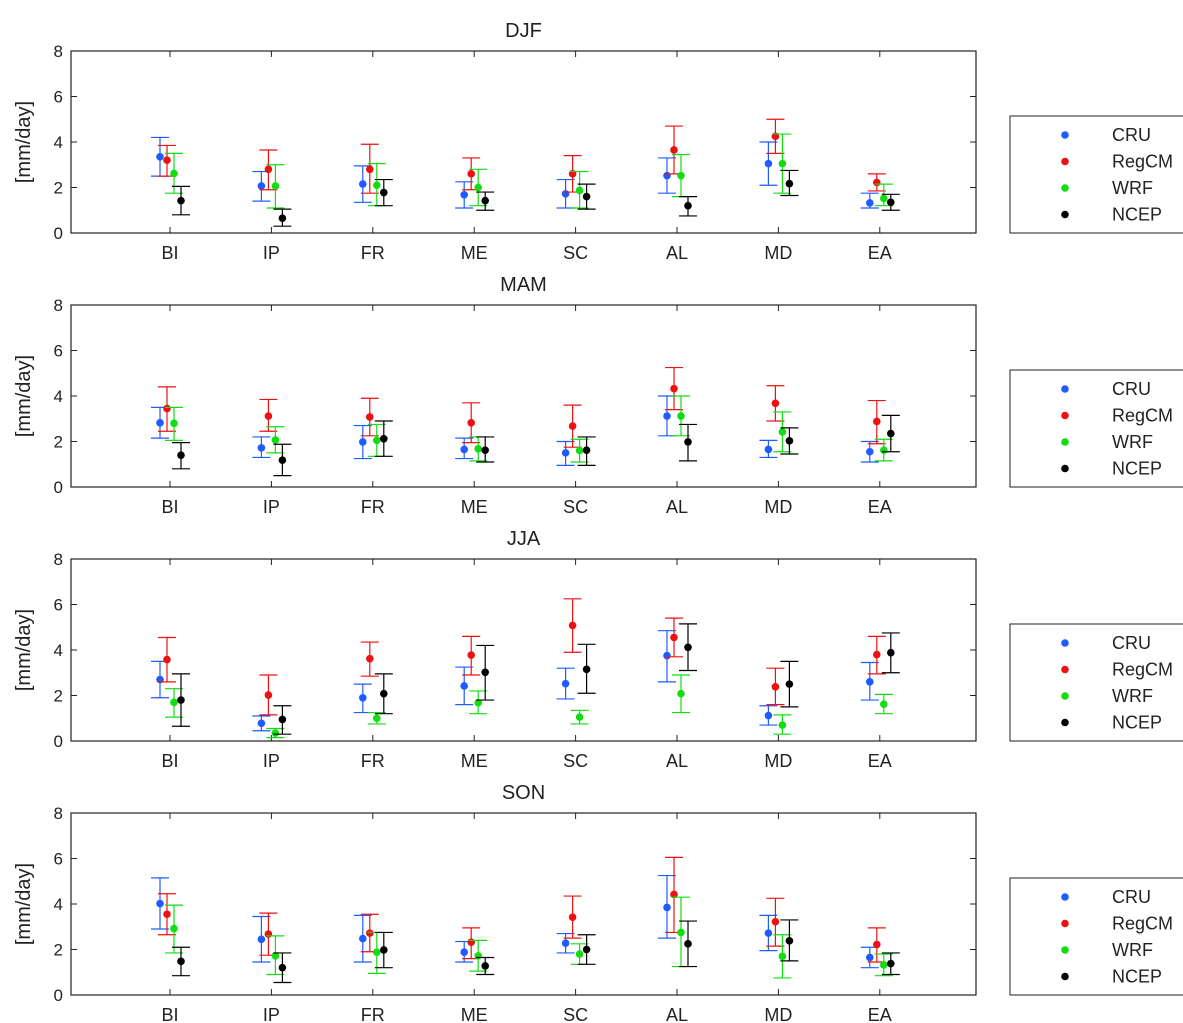 The height and width of the screenshot is (1023, 1183). I want to click on x-tick-label: EA, so click(880, 761).